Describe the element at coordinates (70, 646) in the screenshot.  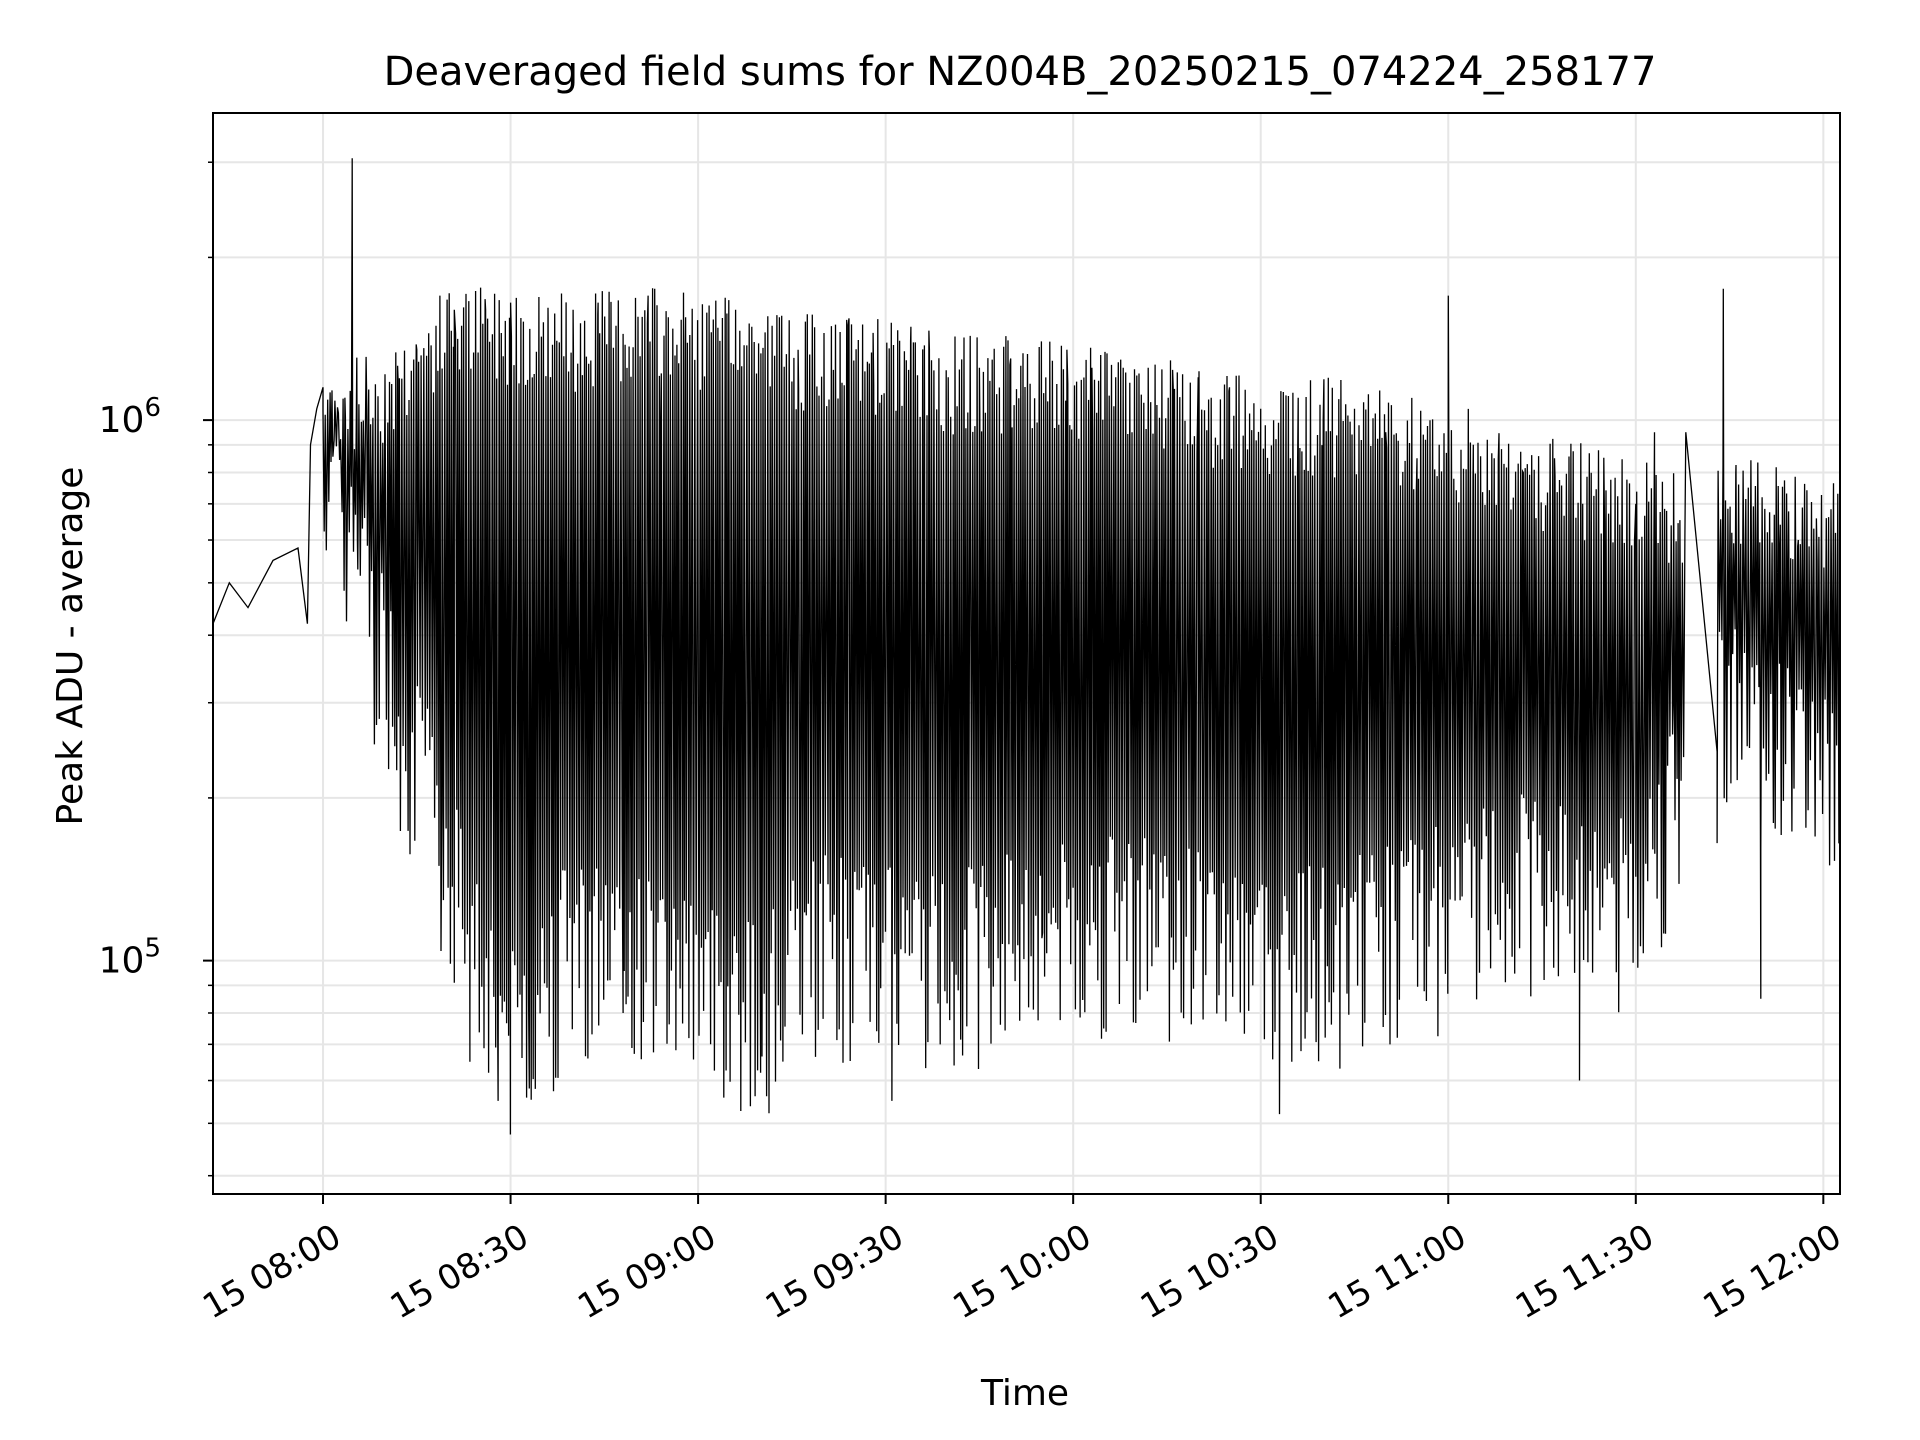
I see `y-axis-label: Peak ADU - average` at that location.